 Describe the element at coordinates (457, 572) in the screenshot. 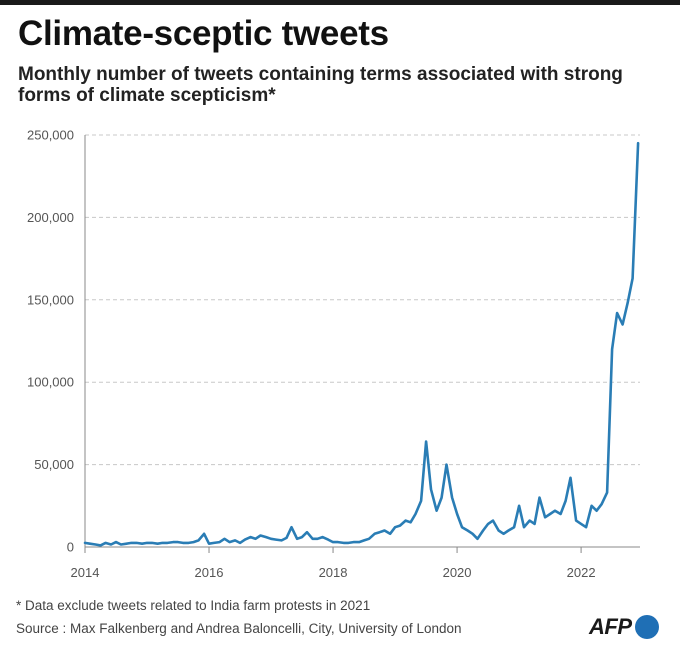

I see `x-tick-label: 2020` at that location.